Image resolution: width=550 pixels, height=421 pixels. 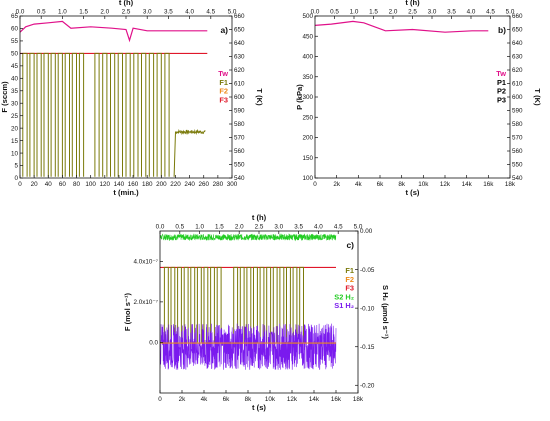 I want to click on y-tick-label: 4.0x10⁻⁷, so click(x=145, y=262).